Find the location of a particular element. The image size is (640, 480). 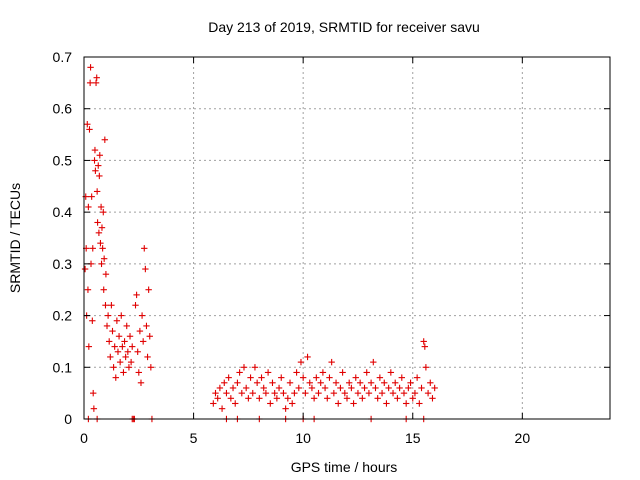

x-tick-label: 20 is located at coordinates (523, 438).